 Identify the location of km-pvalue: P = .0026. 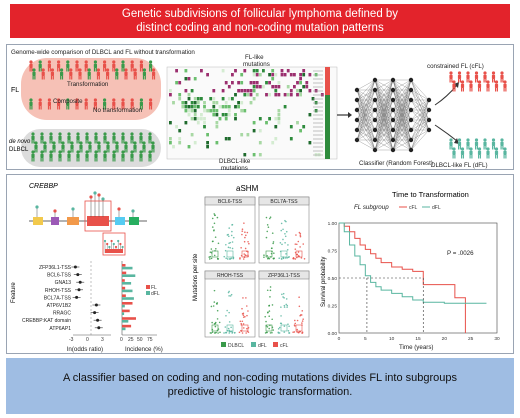
(460, 253).